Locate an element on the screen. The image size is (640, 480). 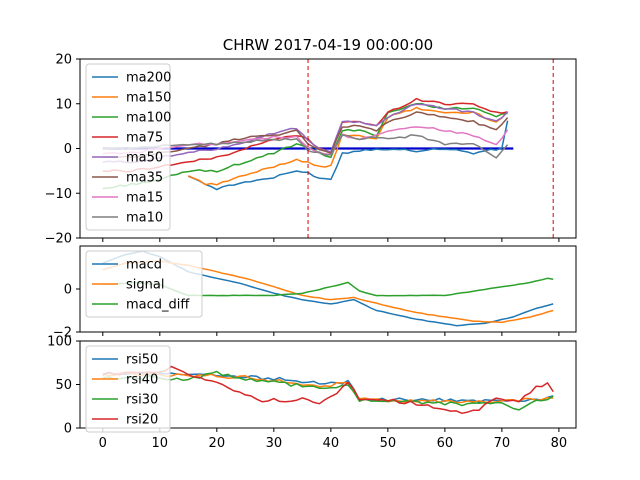
rsi-plot-area is located at coordinates (328, 390).